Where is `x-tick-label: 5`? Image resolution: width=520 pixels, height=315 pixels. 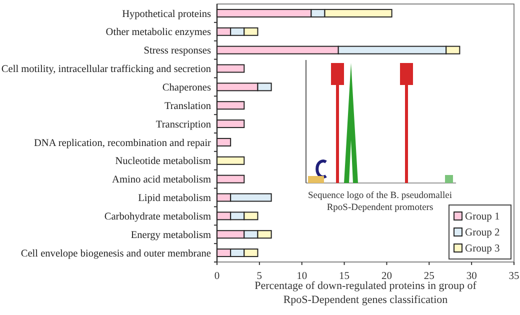
x-tick-label: 5 is located at coordinates (259, 276).